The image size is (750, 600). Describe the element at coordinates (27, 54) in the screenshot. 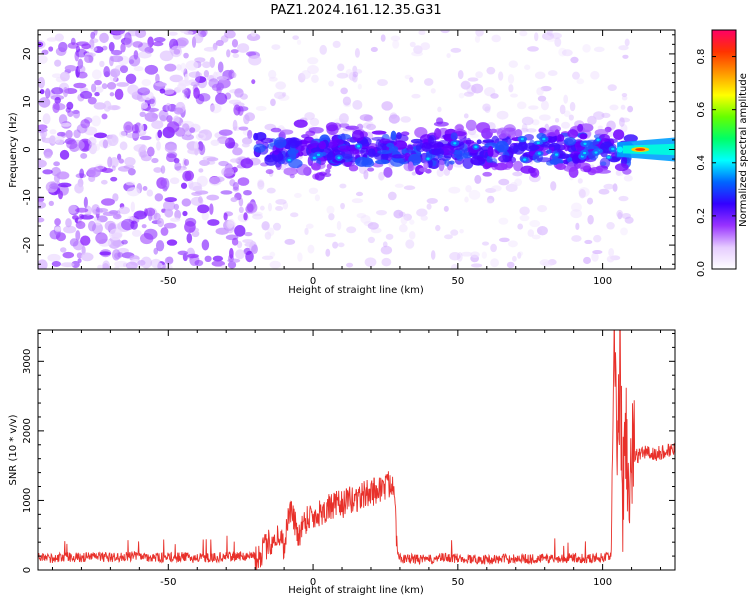

I see `spectrogram-ytick-label: 20` at that location.